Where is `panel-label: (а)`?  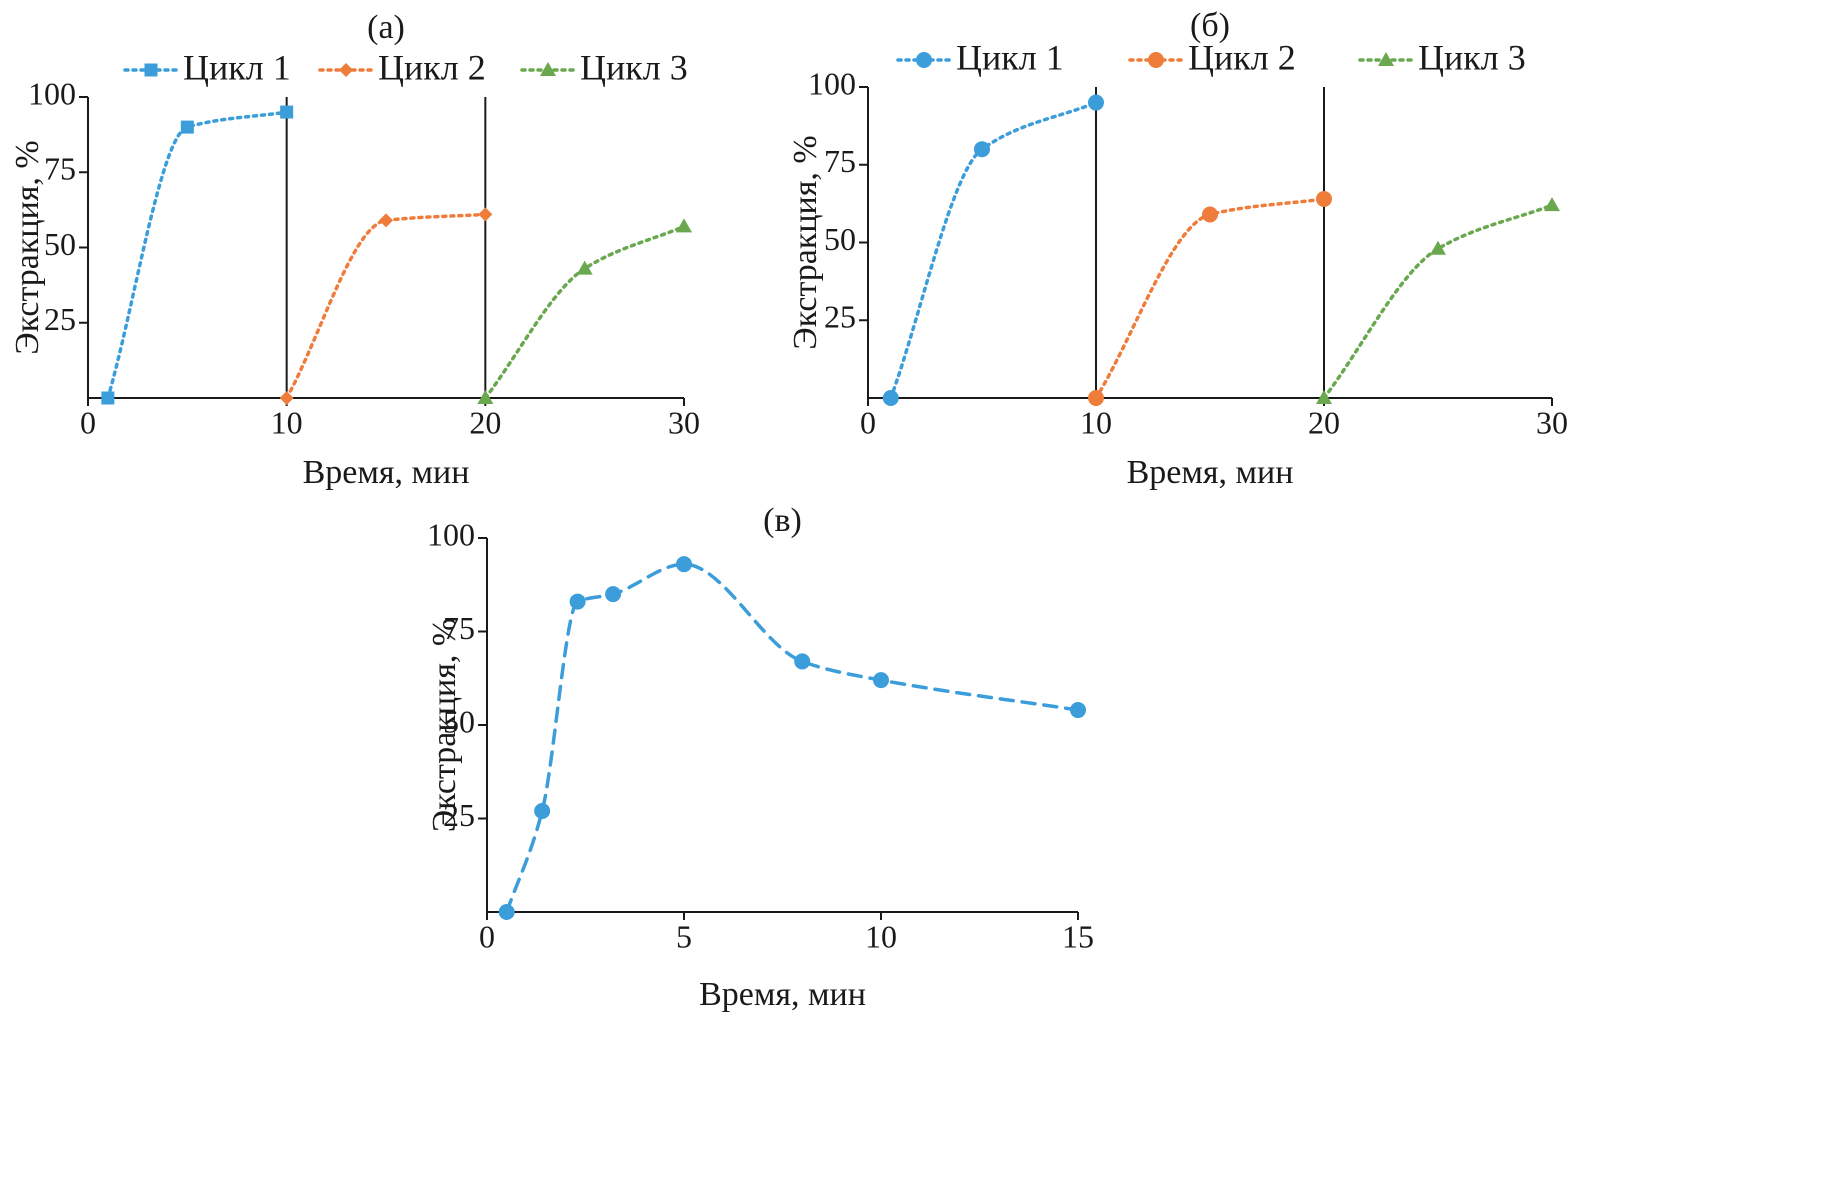 panel-label: (а) is located at coordinates (386, 27).